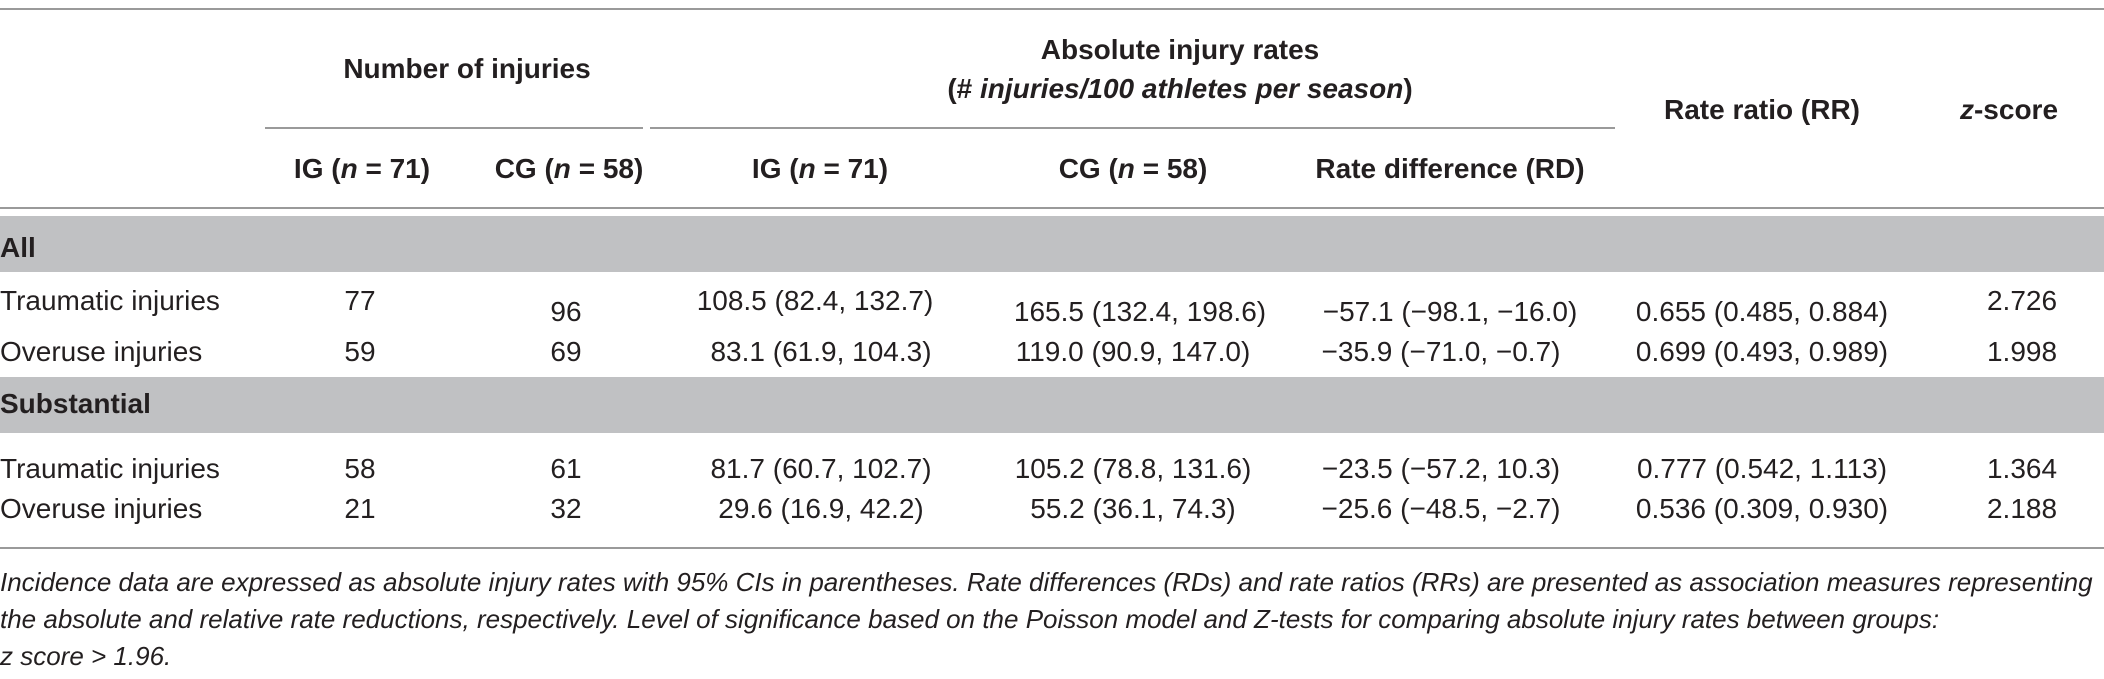 The width and height of the screenshot is (2104, 679). What do you see at coordinates (1441, 468) in the screenshot?
I see `rd-cell: −23.5 (−57.2, 10.3)` at bounding box center [1441, 468].